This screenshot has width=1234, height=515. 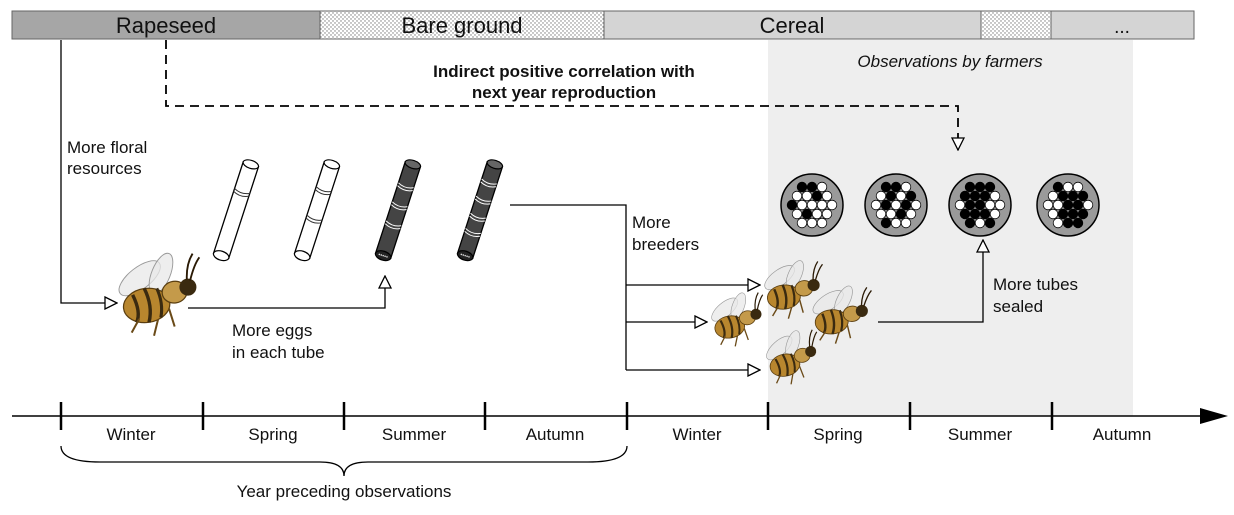 I want to click on crop-rapeseed, so click(x=166, y=25).